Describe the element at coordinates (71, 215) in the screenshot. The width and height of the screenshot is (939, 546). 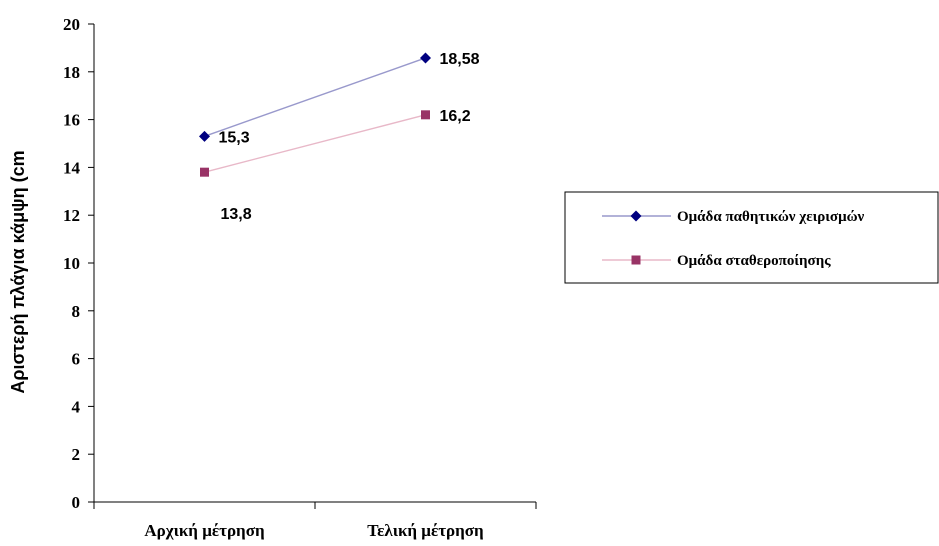
I see `y-tick-label: 12` at that location.